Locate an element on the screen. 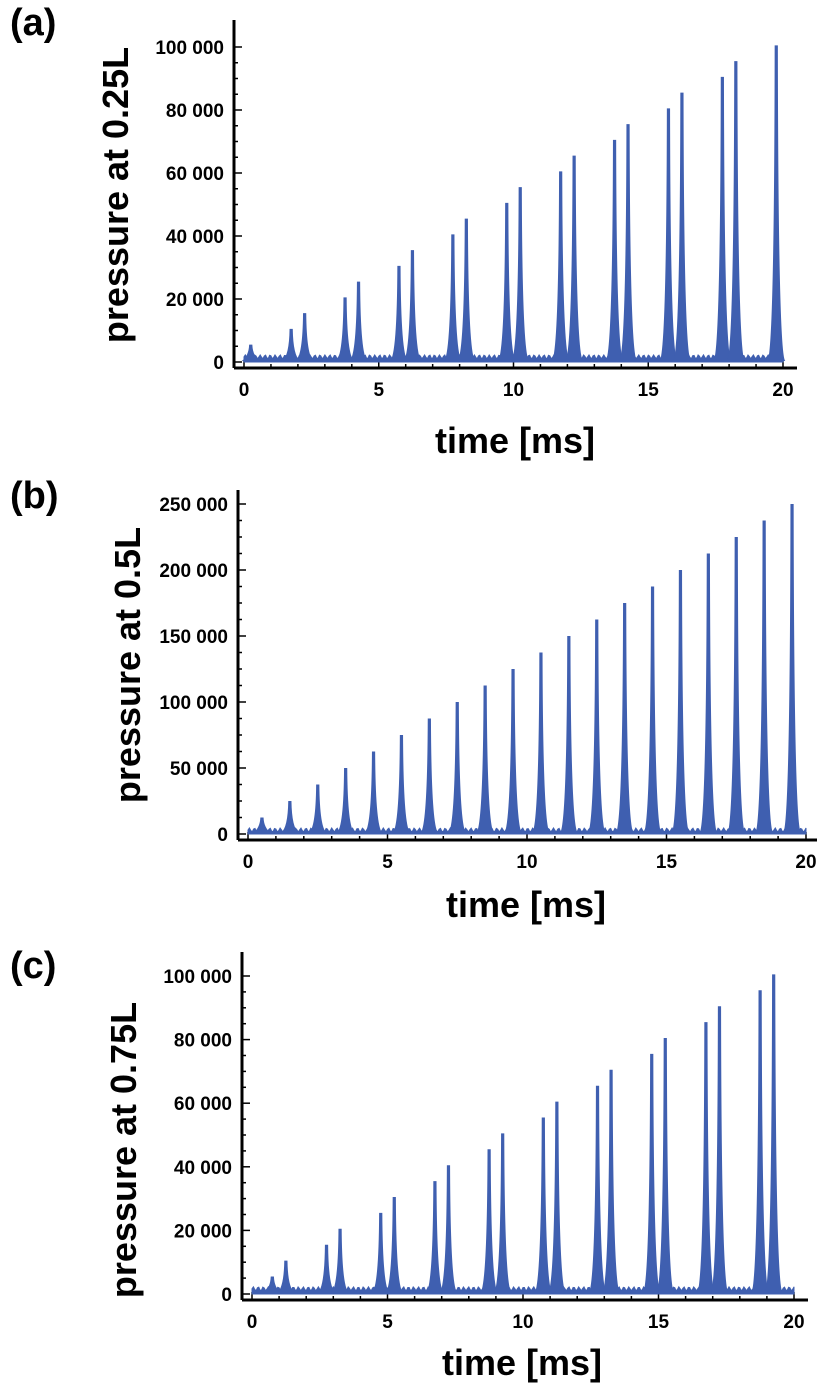  x-axis-title-b: time [ms] is located at coordinates (526, 904).